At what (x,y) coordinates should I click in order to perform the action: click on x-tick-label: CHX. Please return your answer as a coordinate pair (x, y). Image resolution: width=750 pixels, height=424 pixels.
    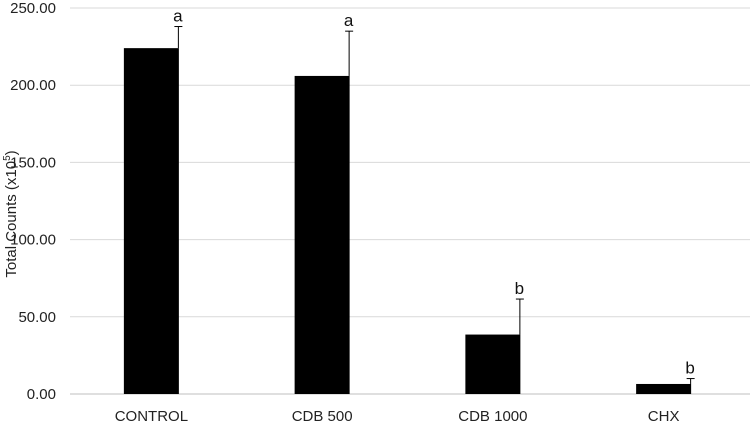
    Looking at the image, I should click on (664, 416).